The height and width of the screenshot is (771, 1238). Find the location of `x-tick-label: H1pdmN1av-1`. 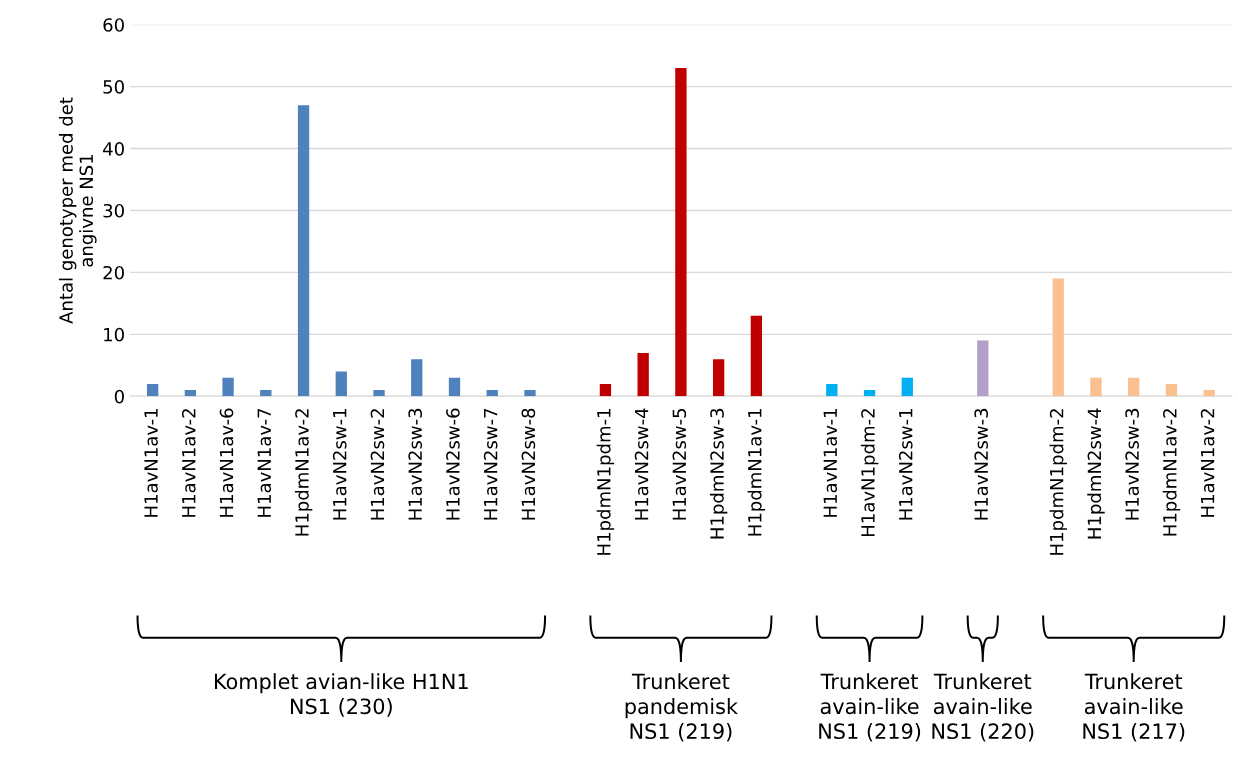

x-tick-label: H1pdmN1av-1 is located at coordinates (756, 472).